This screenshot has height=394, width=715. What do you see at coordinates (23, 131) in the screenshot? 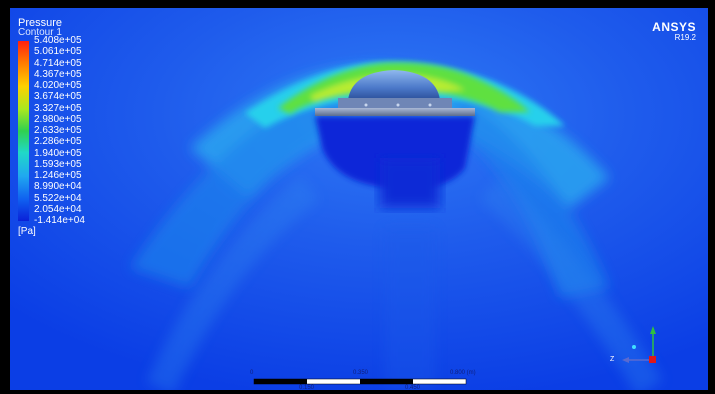
I see `legend-color-bar` at bounding box center [23, 131].